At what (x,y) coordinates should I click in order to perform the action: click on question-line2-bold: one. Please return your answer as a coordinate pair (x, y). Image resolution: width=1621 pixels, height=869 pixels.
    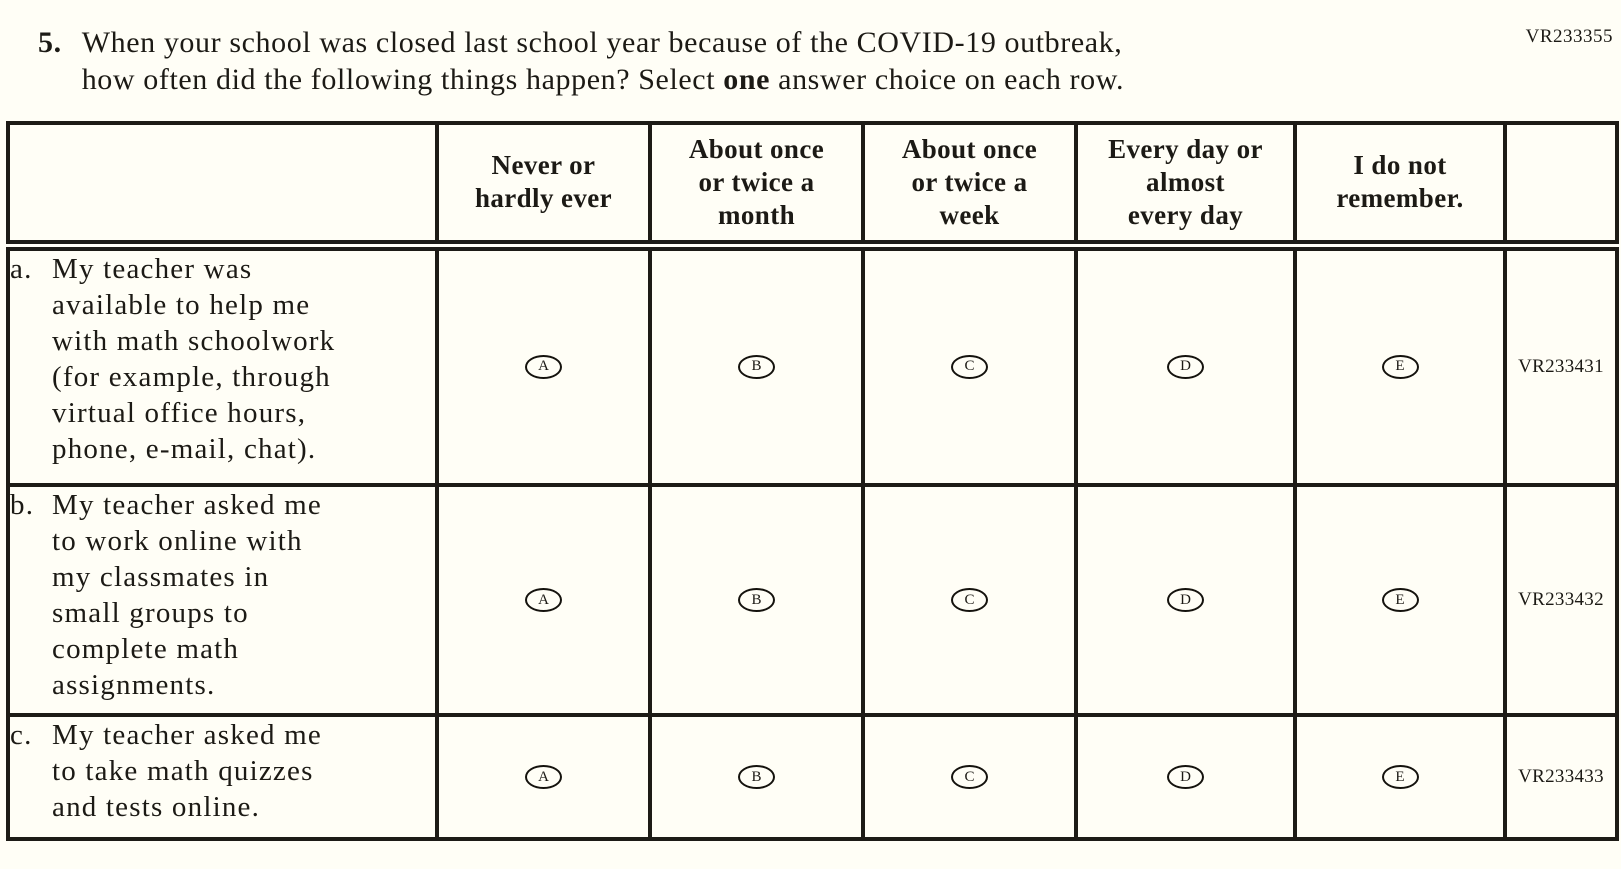
    Looking at the image, I should click on (747, 79).